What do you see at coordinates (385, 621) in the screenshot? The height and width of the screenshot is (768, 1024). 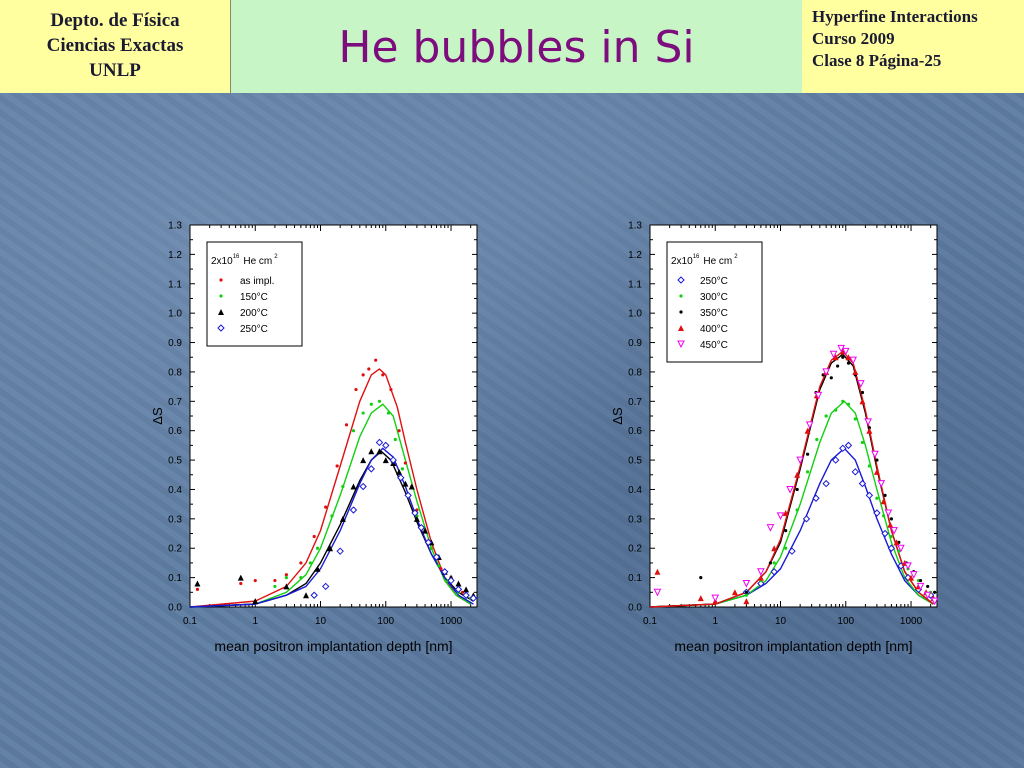 I see `x-tick-label: 100` at bounding box center [385, 621].